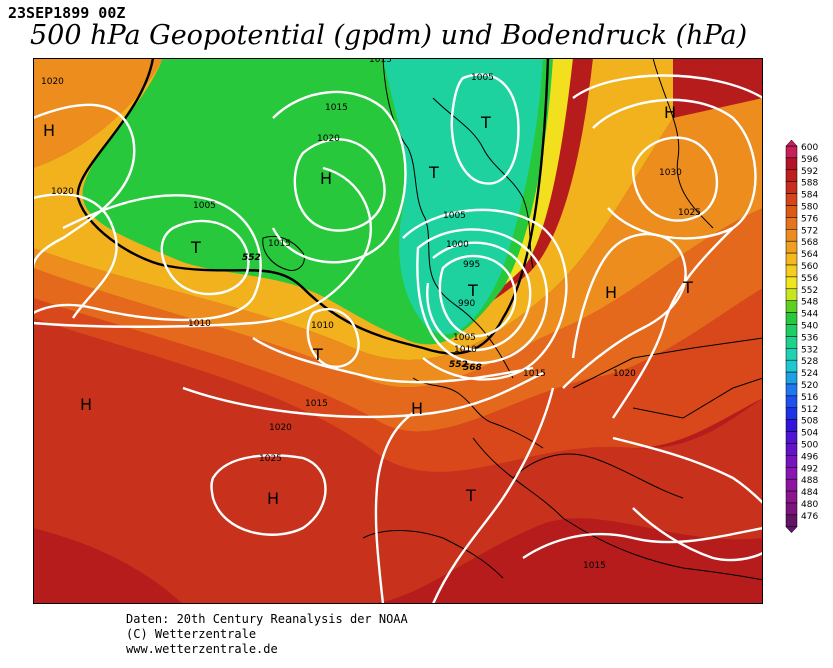 Image resolution: width=833 pixels, height=668 pixels. What do you see at coordinates (809, 291) in the screenshot?
I see `legend-value-label: 552` at bounding box center [809, 291].